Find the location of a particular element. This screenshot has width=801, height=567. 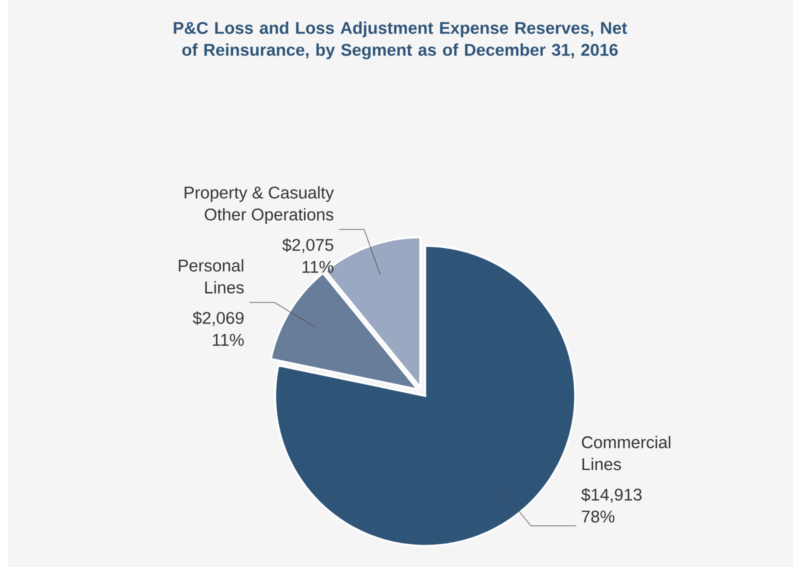

data-label: $2,069 11% is located at coordinates (218, 328).